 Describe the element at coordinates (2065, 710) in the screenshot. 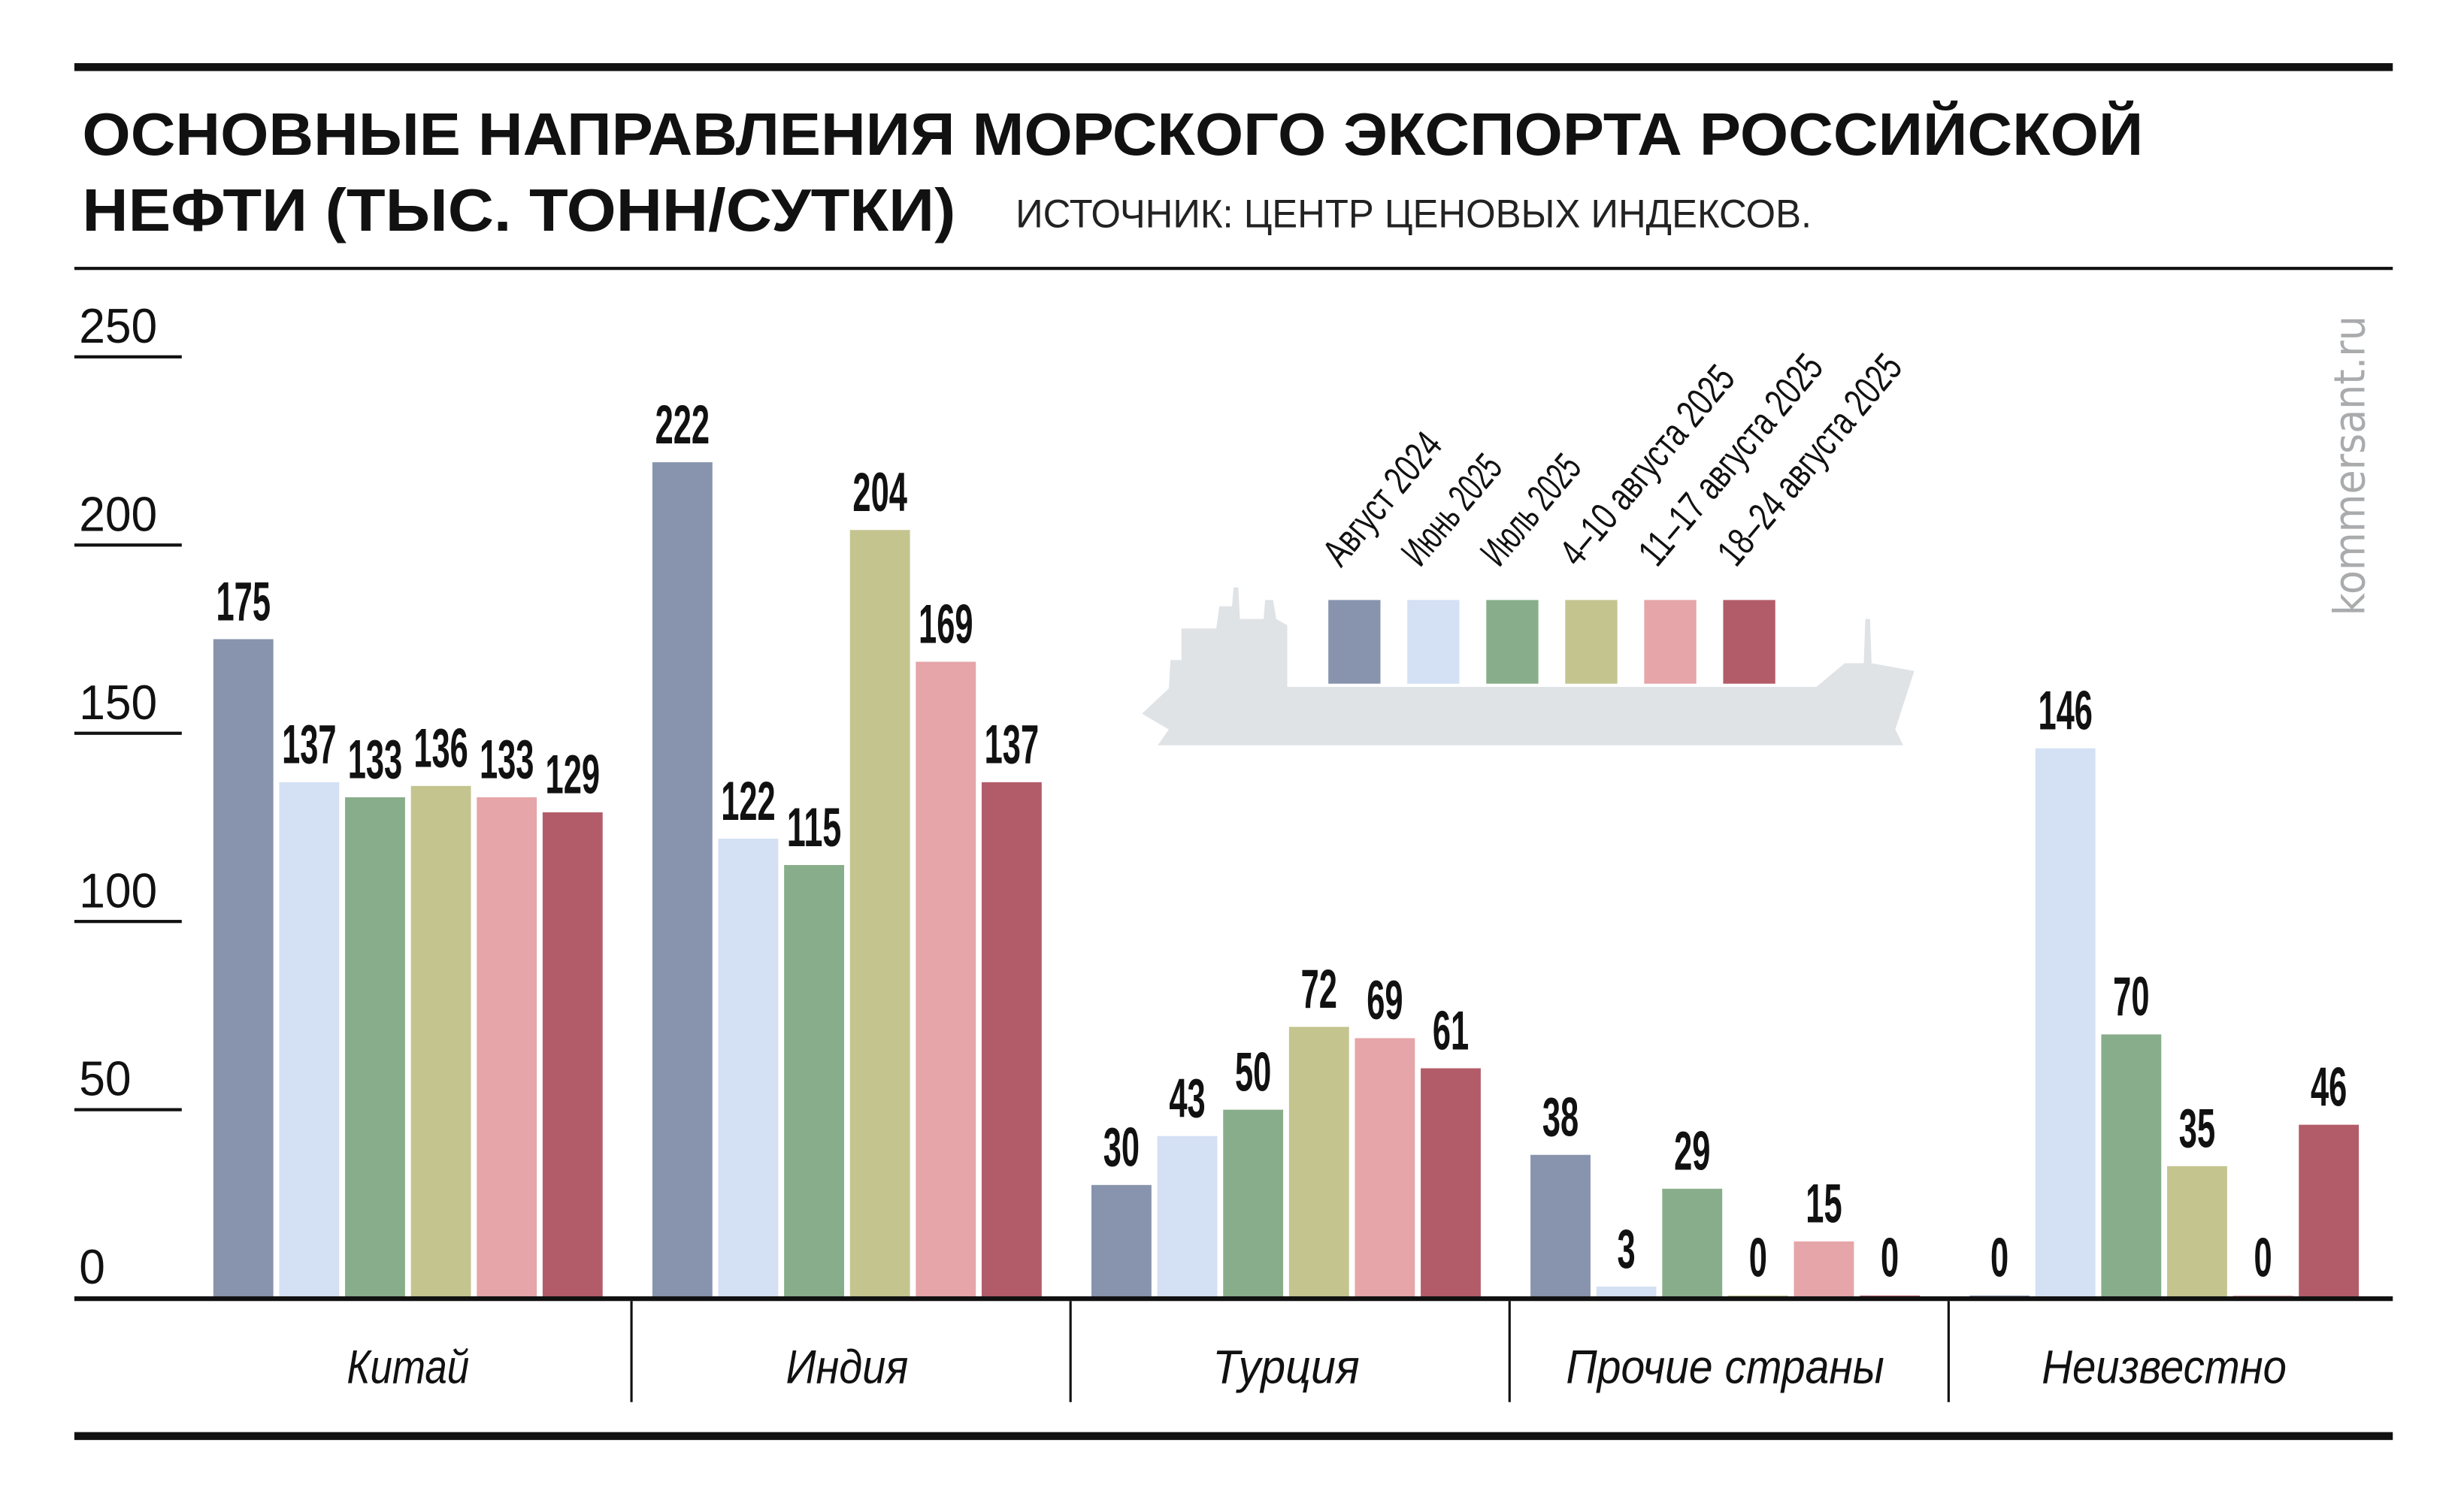

I see `bar-value-label: 146` at that location.